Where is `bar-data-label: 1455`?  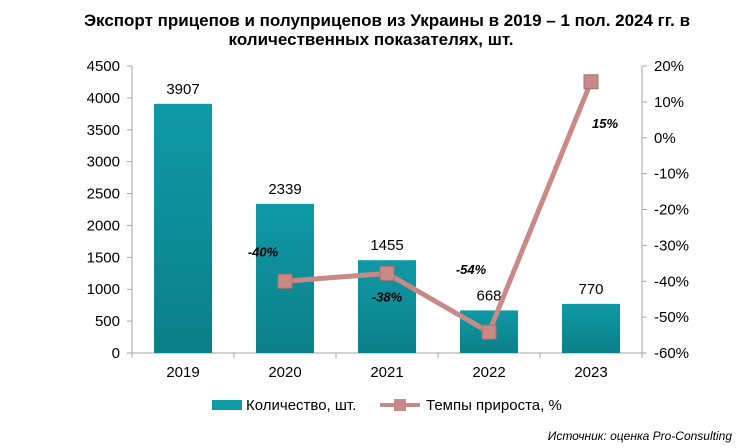
bar-data-label: 1455 is located at coordinates (386, 245).